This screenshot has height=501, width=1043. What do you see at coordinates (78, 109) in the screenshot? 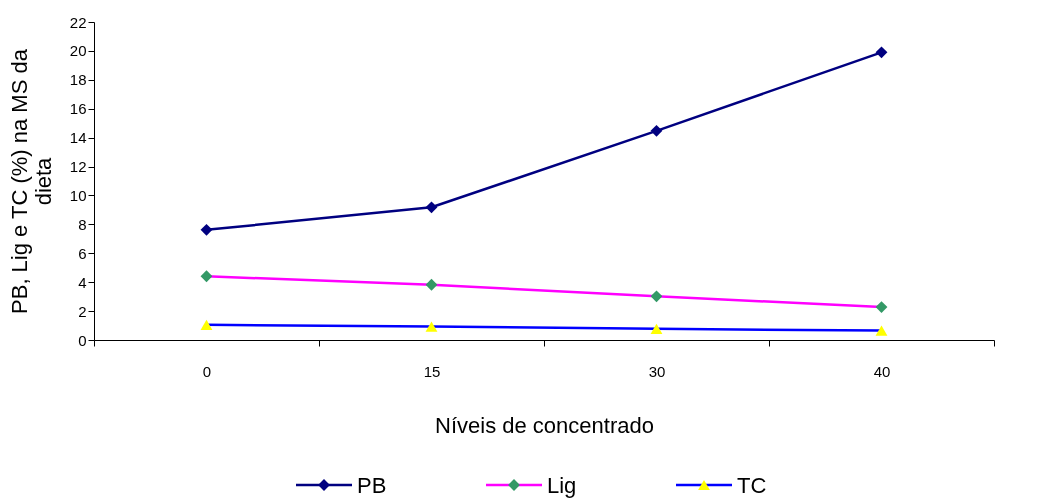
I see `y-tick-label: 16` at bounding box center [78, 109].